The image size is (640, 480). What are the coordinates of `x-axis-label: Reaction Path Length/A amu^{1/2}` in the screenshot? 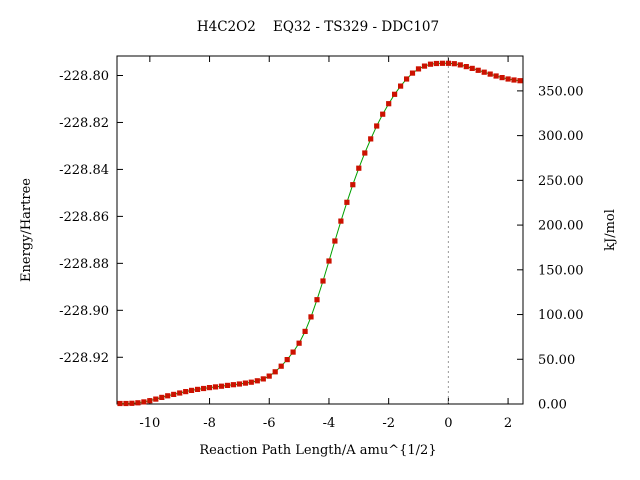 It's located at (317, 450).